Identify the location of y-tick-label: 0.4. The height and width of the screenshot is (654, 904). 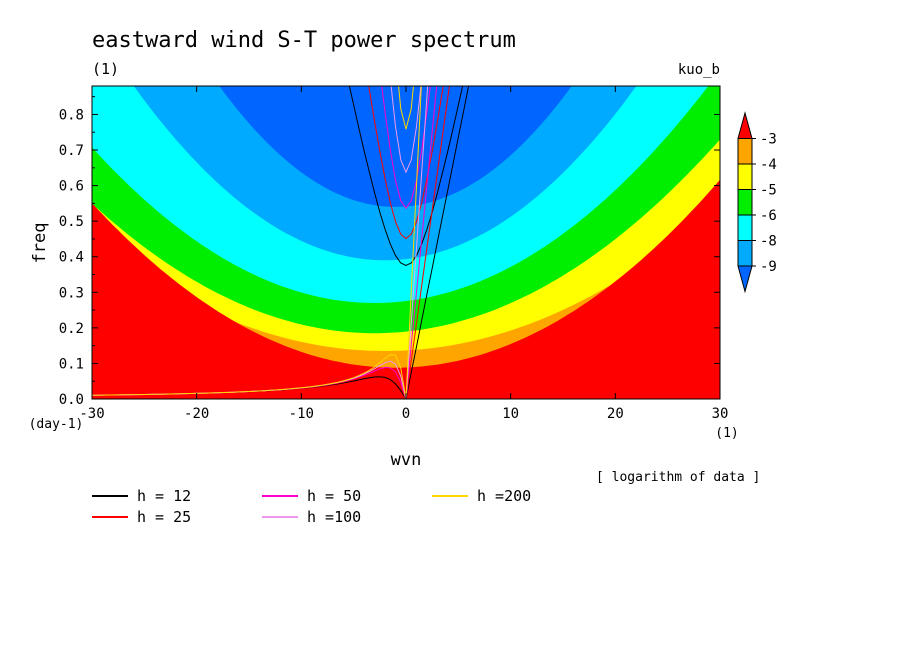
(71, 258).